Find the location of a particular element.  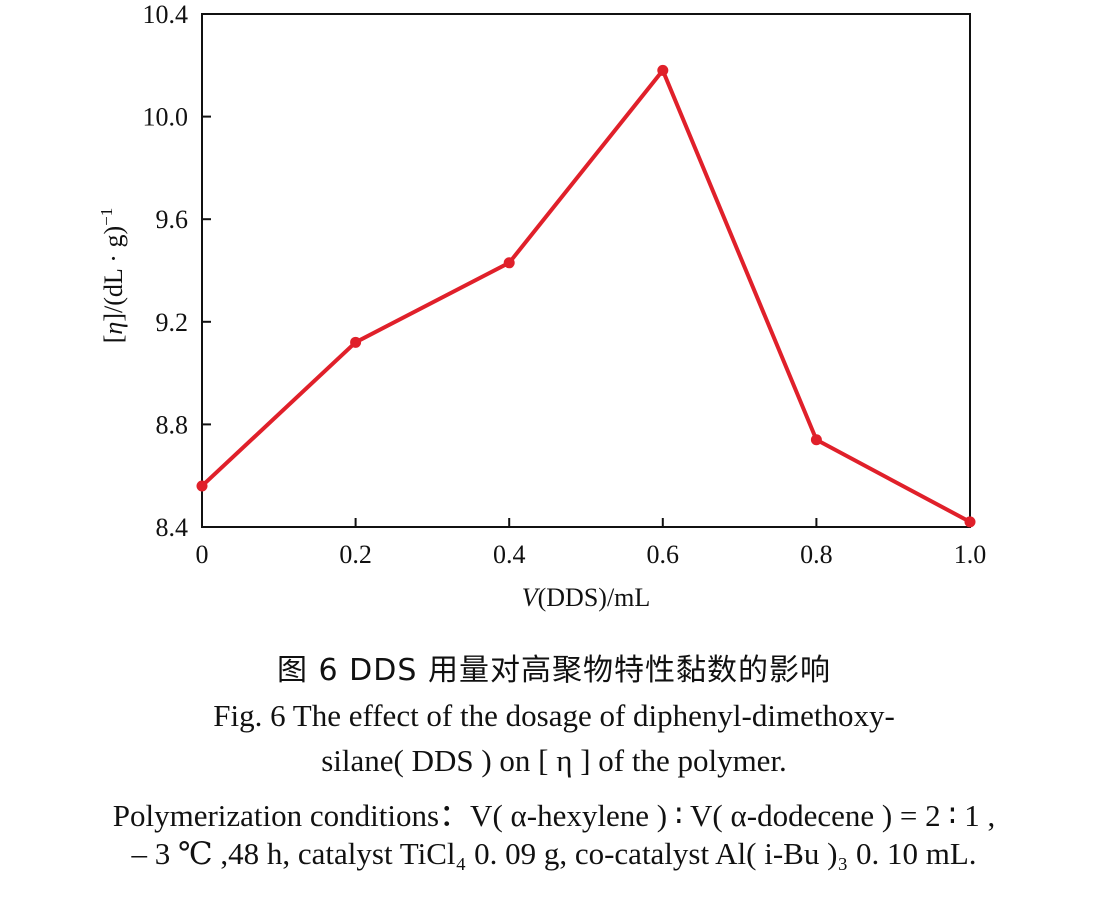

x-axis-ticks: 0 0.2 0.4 0.6 0.8 1.0 is located at coordinates (591, 543).